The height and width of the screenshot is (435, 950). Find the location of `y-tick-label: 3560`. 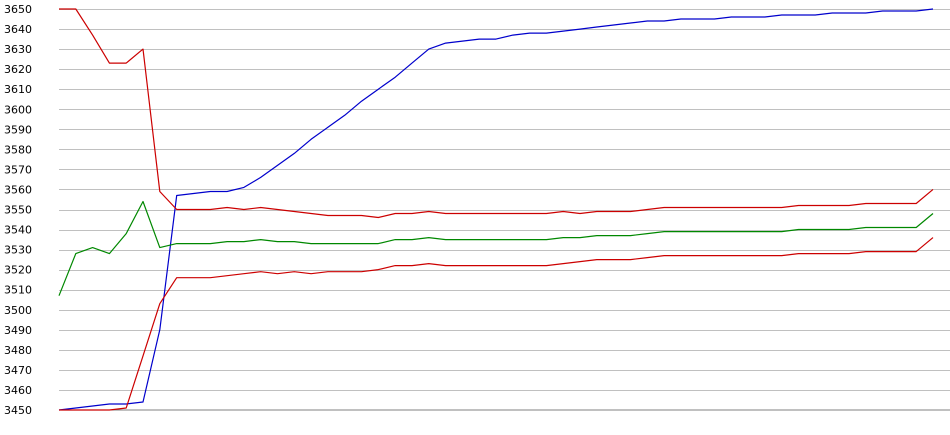

y-tick-label: 3560 is located at coordinates (18, 189).